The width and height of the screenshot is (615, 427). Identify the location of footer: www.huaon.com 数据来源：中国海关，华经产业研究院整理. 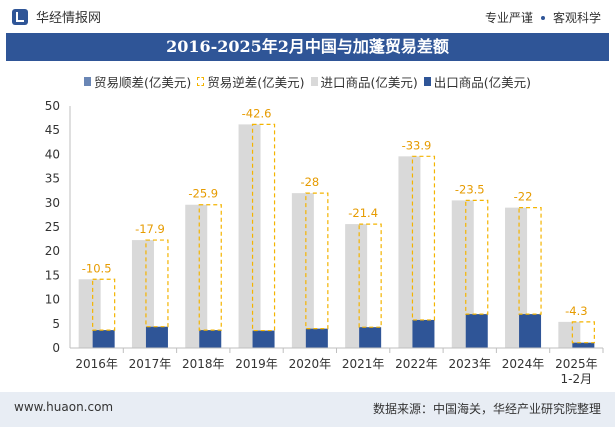
(307, 409).